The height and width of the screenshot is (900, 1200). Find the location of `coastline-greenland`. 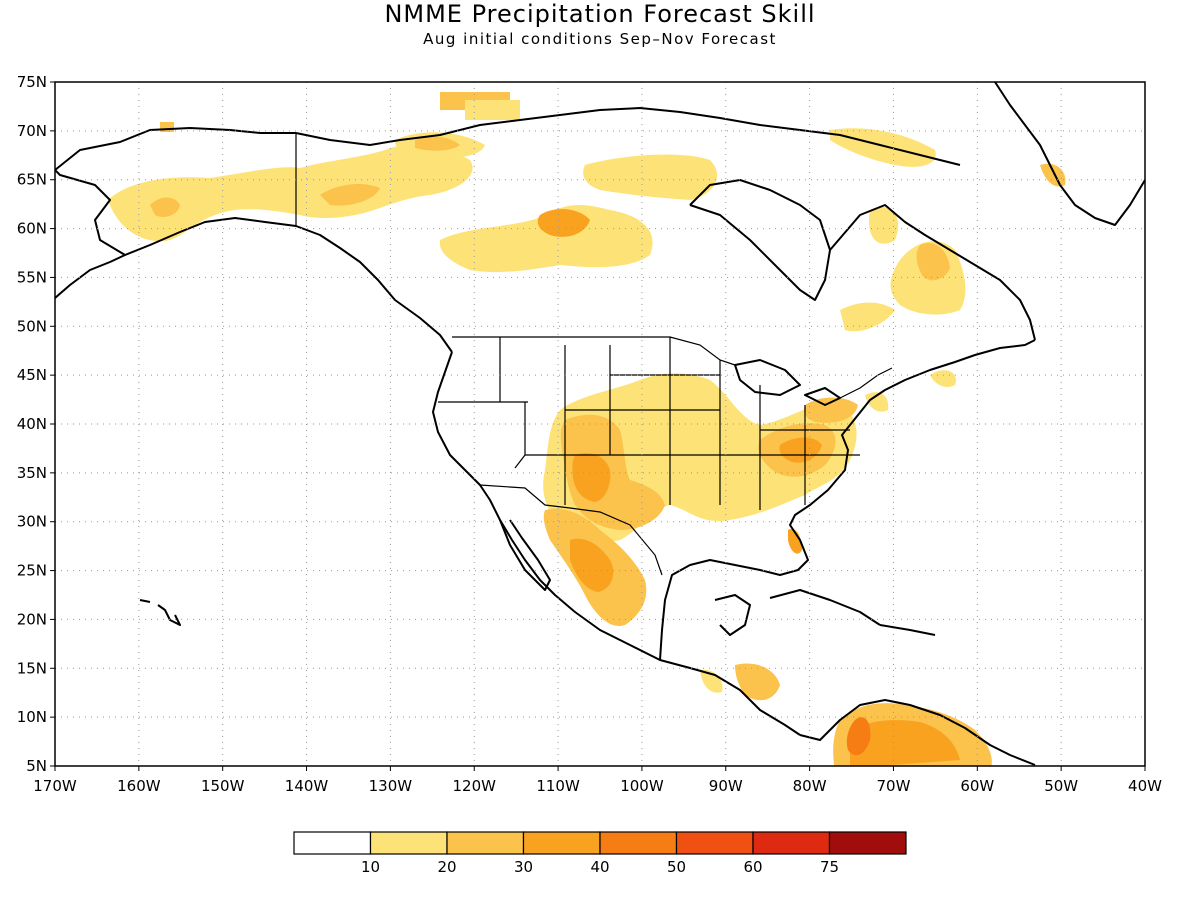

coastline-greenland is located at coordinates (1069, 154).